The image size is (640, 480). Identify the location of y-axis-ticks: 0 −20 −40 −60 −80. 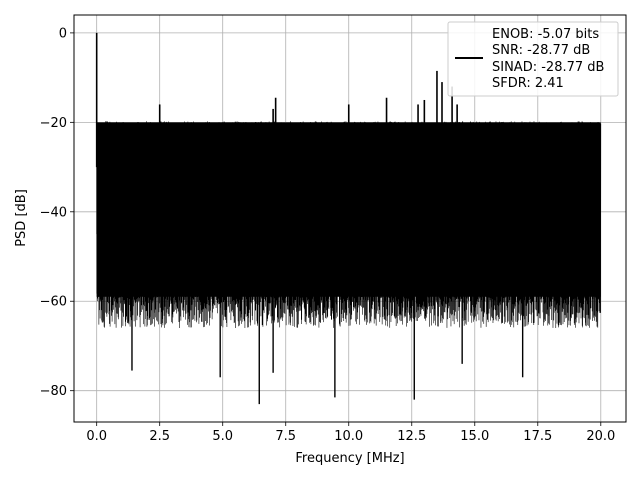
(57, 212).